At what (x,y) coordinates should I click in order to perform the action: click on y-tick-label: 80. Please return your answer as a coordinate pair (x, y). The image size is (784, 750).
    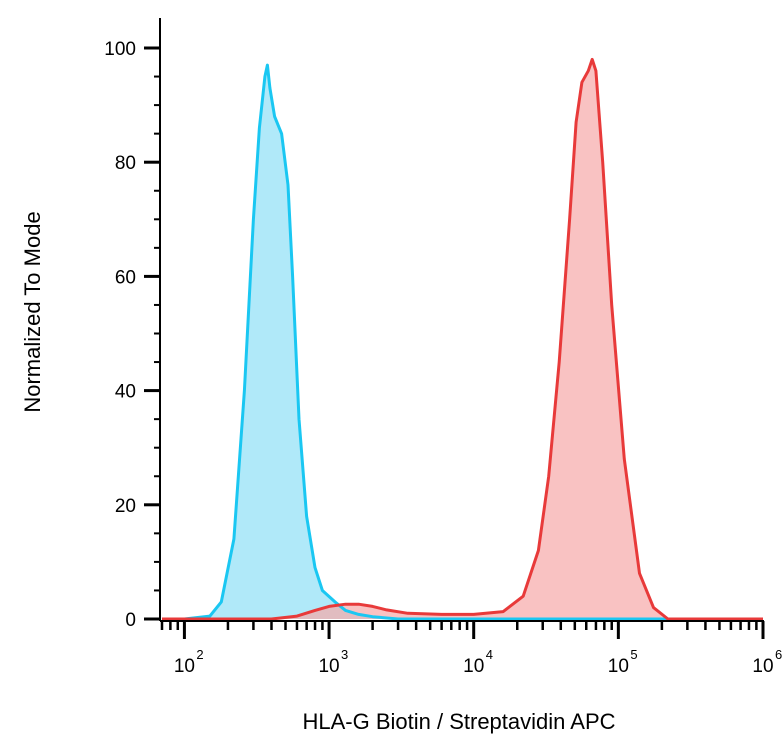
    Looking at the image, I should click on (125, 163).